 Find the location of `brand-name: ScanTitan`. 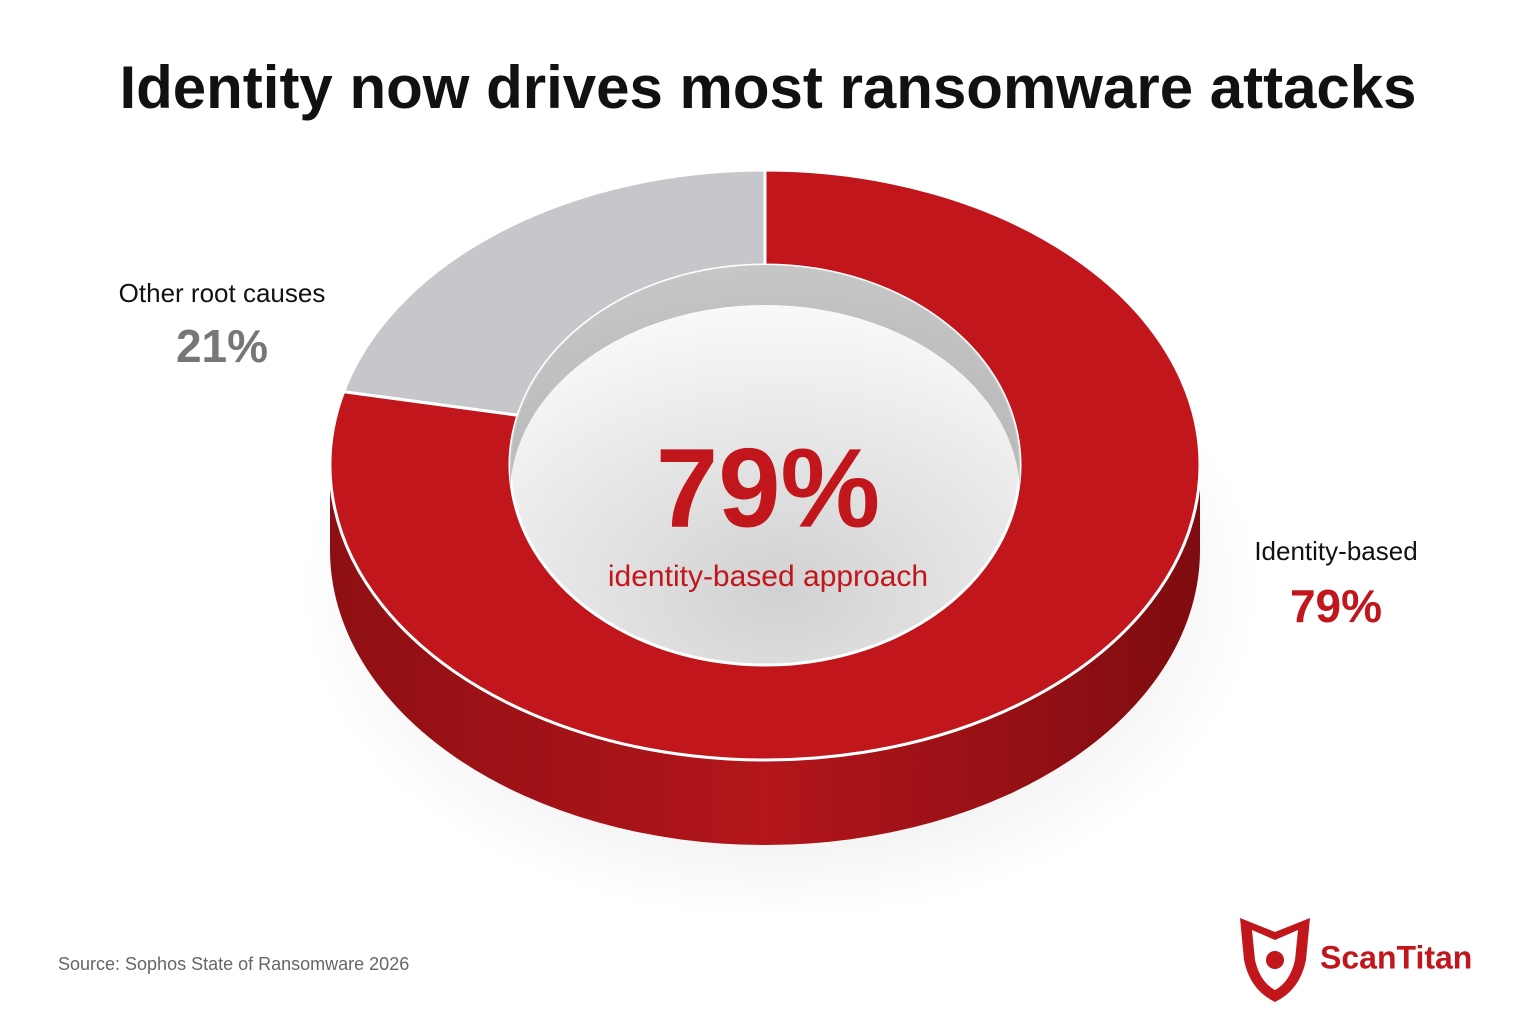

brand-name: ScanTitan is located at coordinates (1396, 957).